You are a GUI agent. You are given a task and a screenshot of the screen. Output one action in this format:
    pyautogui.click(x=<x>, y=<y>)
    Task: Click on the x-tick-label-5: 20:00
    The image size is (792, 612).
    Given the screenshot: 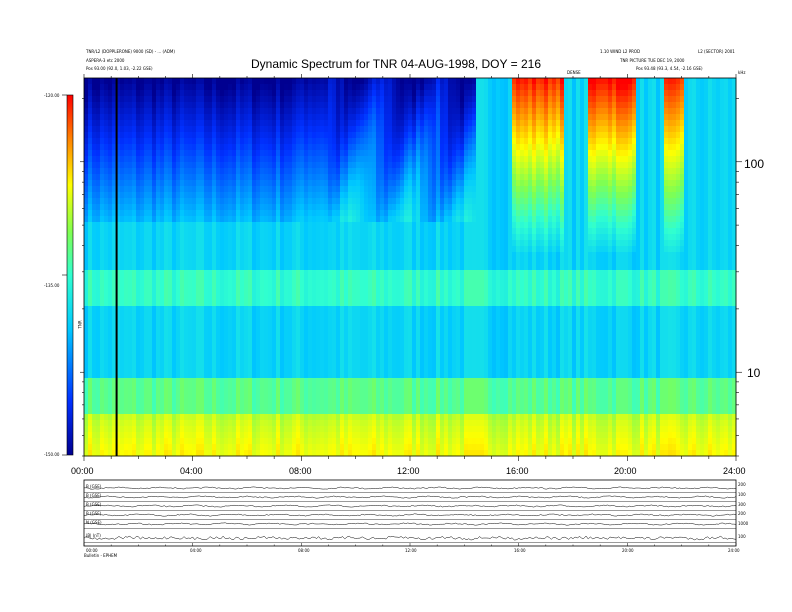 What is the action you would take?
    pyautogui.click(x=625, y=471)
    